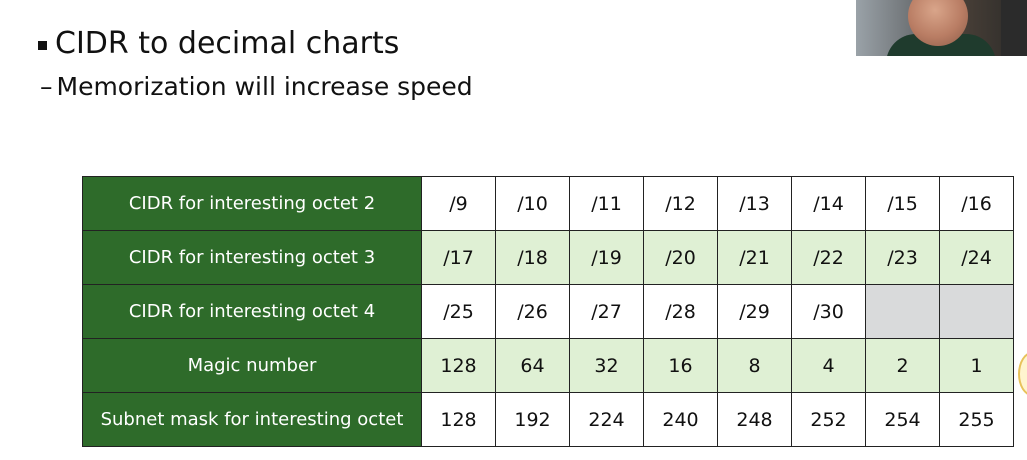 This screenshot has height=460, width=1027. Describe the element at coordinates (606, 203) in the screenshot. I see `table-cell: /11` at that location.